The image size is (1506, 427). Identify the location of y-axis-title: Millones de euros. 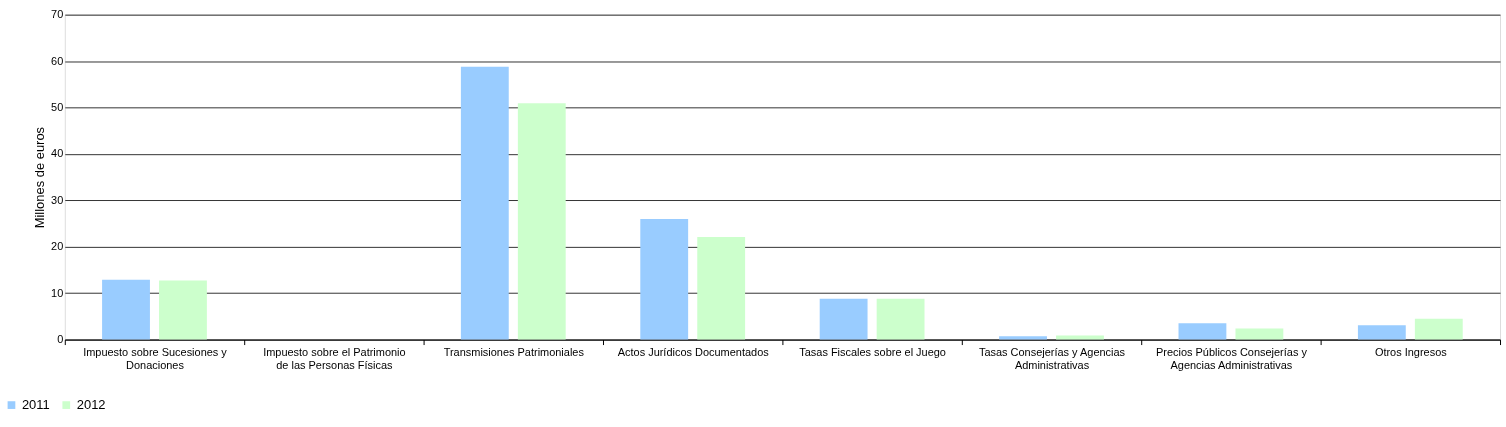
(40, 177).